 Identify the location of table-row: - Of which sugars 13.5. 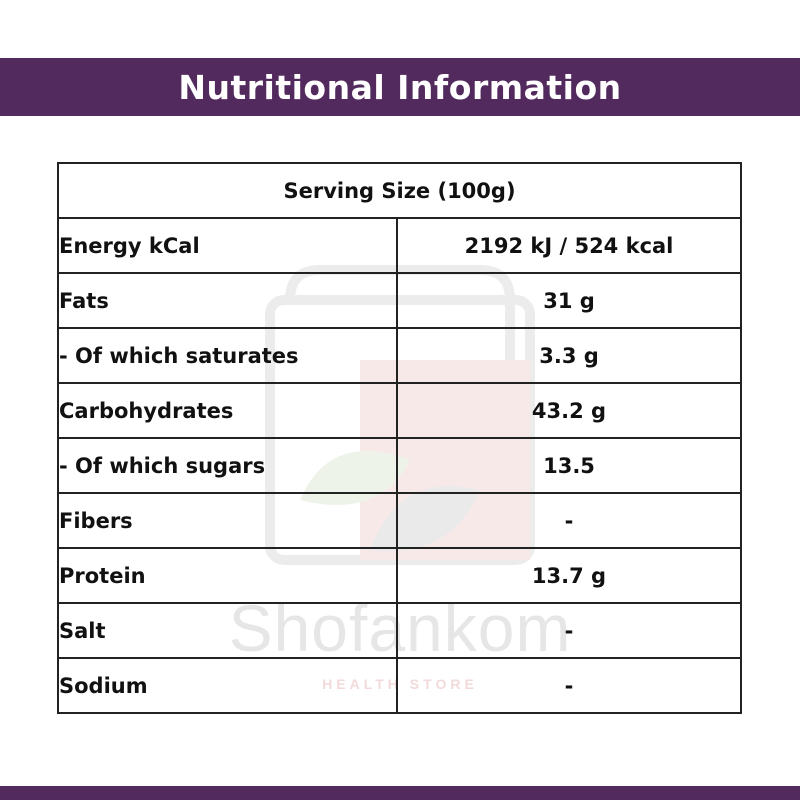
(400, 465).